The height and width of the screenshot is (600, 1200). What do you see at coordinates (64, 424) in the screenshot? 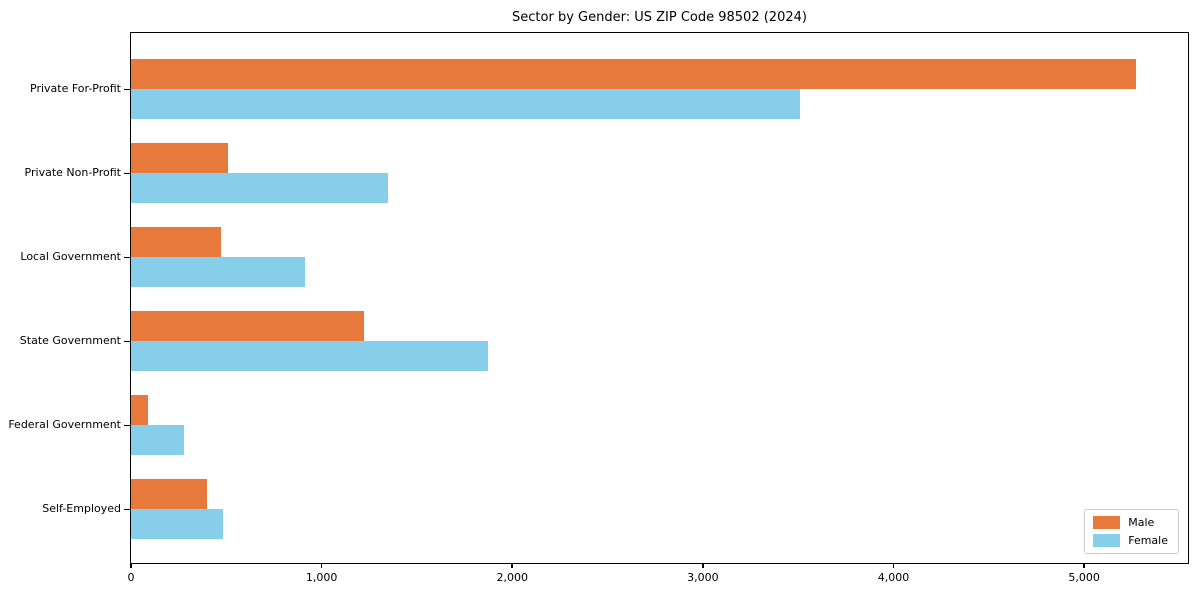
I see `category-label: Federal Government` at bounding box center [64, 424].